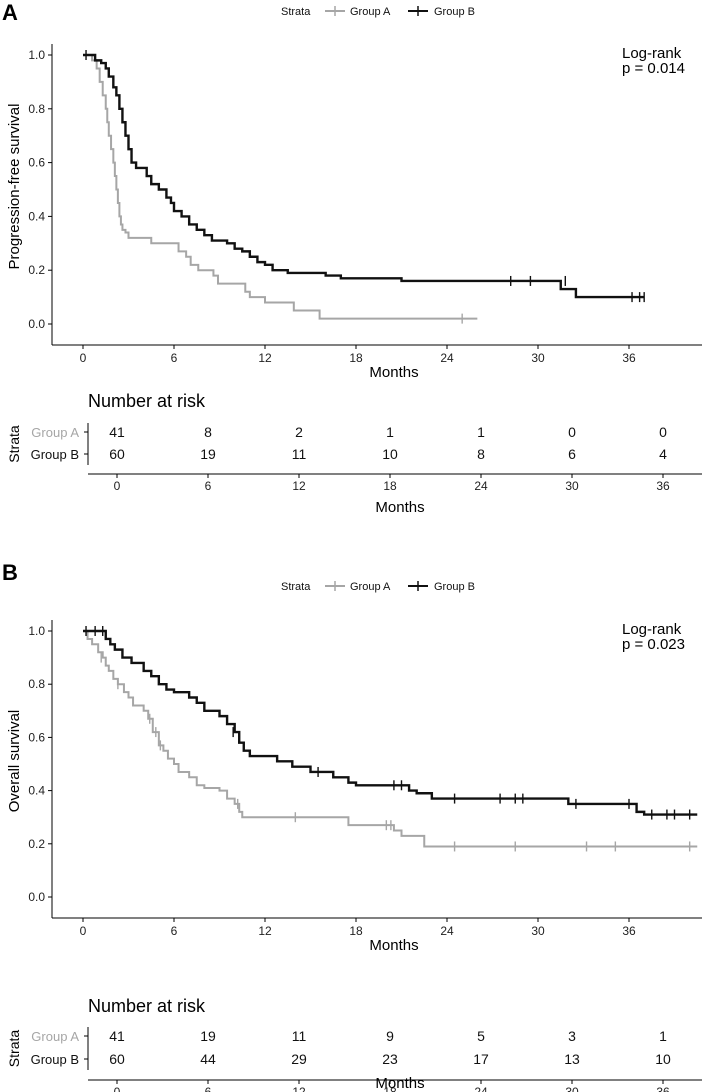 This screenshot has height=1092, width=714. Describe the element at coordinates (36, 109) in the screenshot. I see `y-tick-label: 0.8` at that location.